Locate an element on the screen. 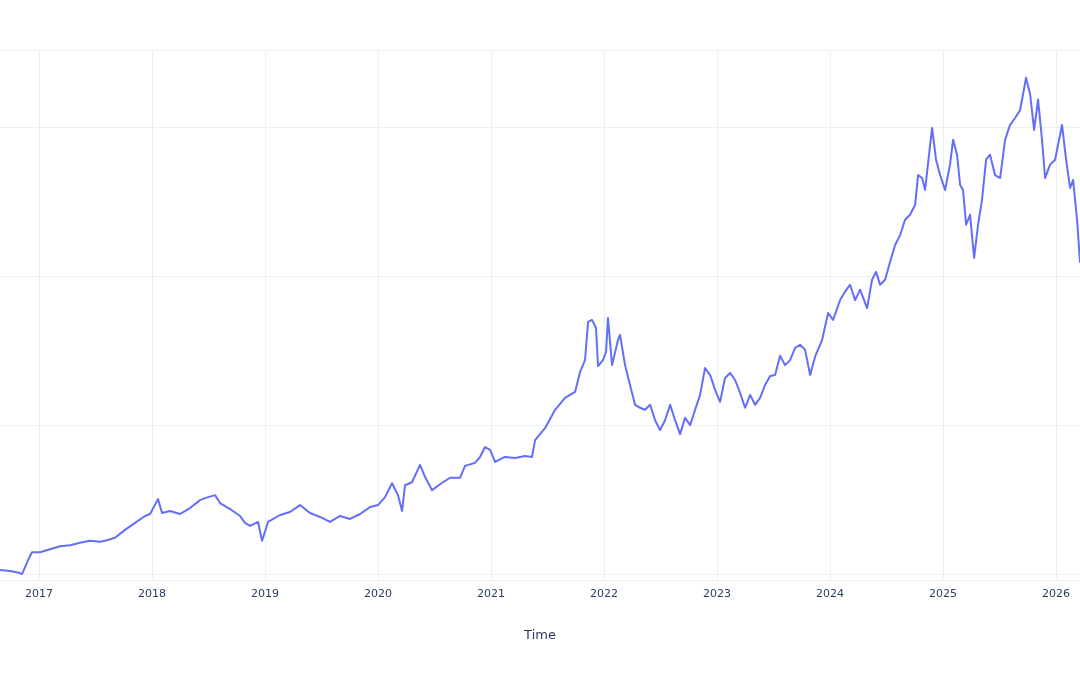 The height and width of the screenshot is (675, 1080). x-tick-label: 2026 is located at coordinates (1056, 593).